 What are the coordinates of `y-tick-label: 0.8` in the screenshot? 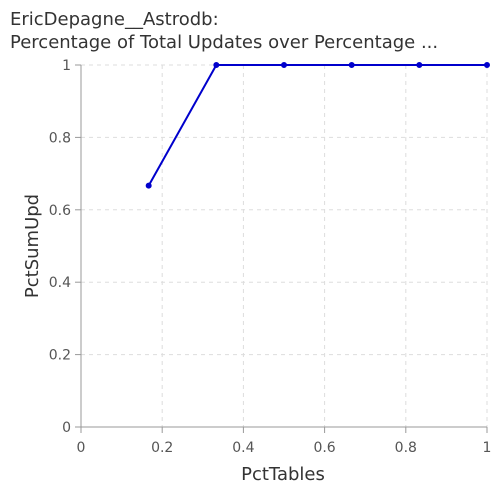 It's located at (60, 138).